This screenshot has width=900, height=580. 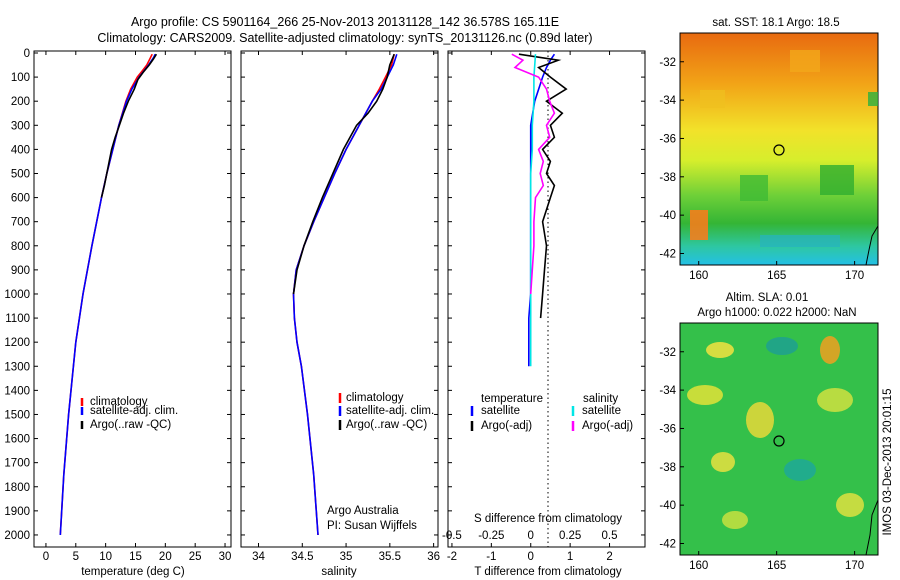 What do you see at coordinates (601, 411) in the screenshot?
I see `legend-label-s-satellite: satellite` at bounding box center [601, 411].